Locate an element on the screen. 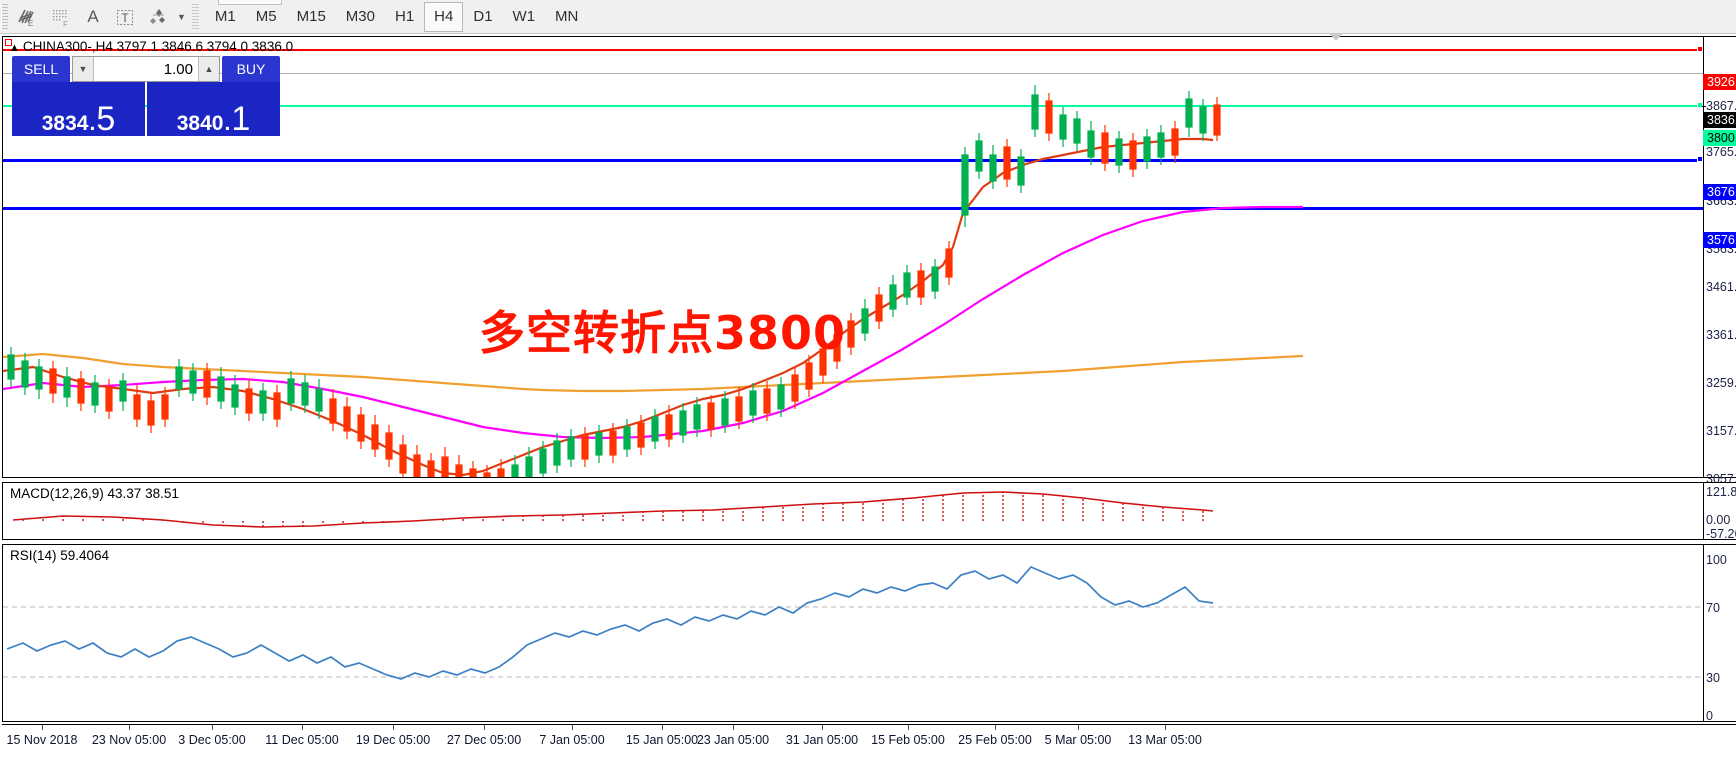  price-tick-3157: 3157.0 is located at coordinates (1721, 431).